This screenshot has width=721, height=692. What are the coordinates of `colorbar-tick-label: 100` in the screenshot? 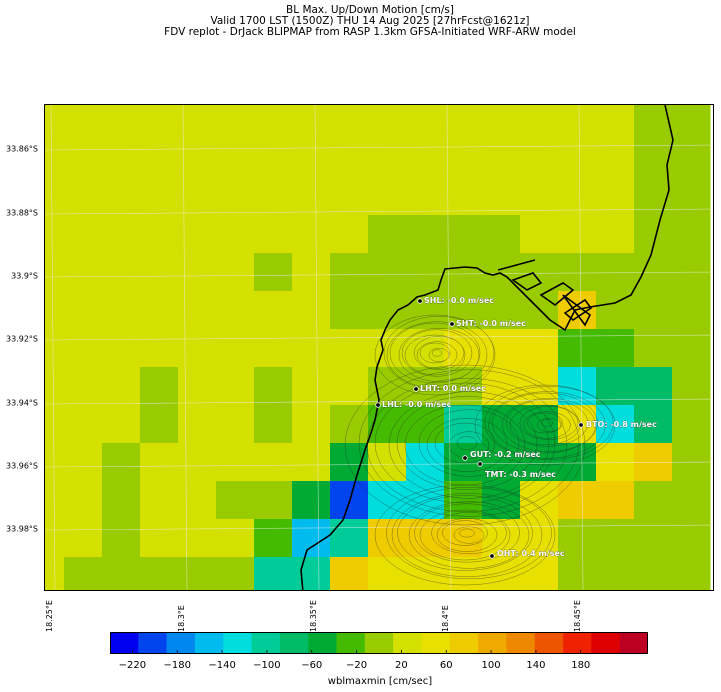 It's located at (491, 665).